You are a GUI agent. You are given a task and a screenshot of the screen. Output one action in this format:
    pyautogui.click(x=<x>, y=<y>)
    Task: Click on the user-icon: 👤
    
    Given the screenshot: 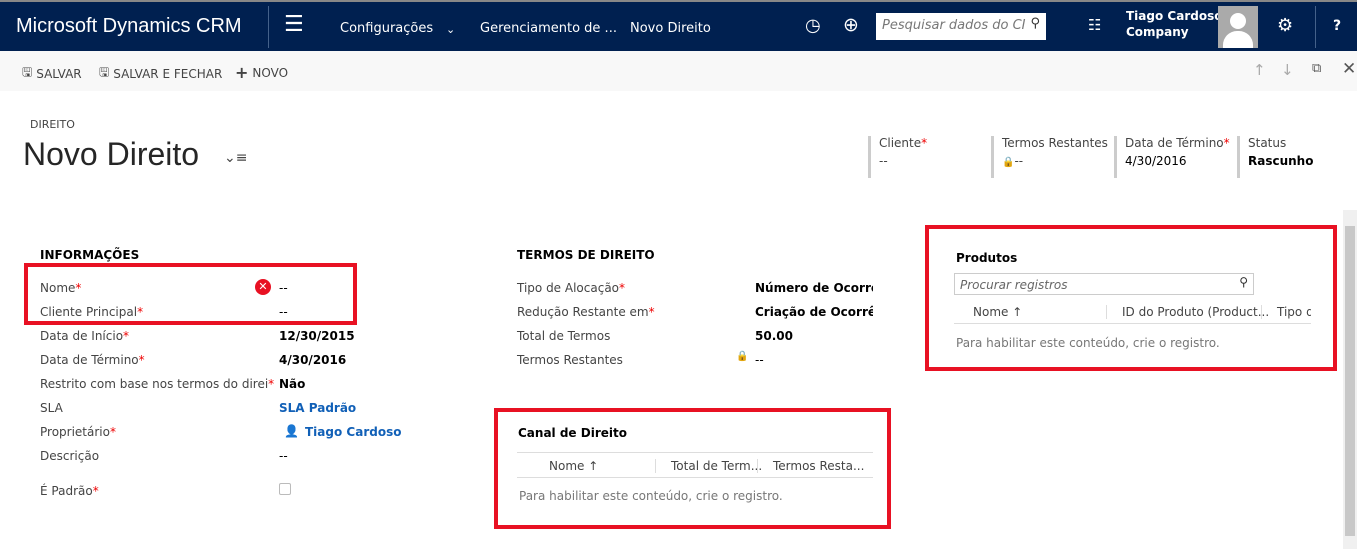 What is the action you would take?
    pyautogui.click(x=291, y=431)
    